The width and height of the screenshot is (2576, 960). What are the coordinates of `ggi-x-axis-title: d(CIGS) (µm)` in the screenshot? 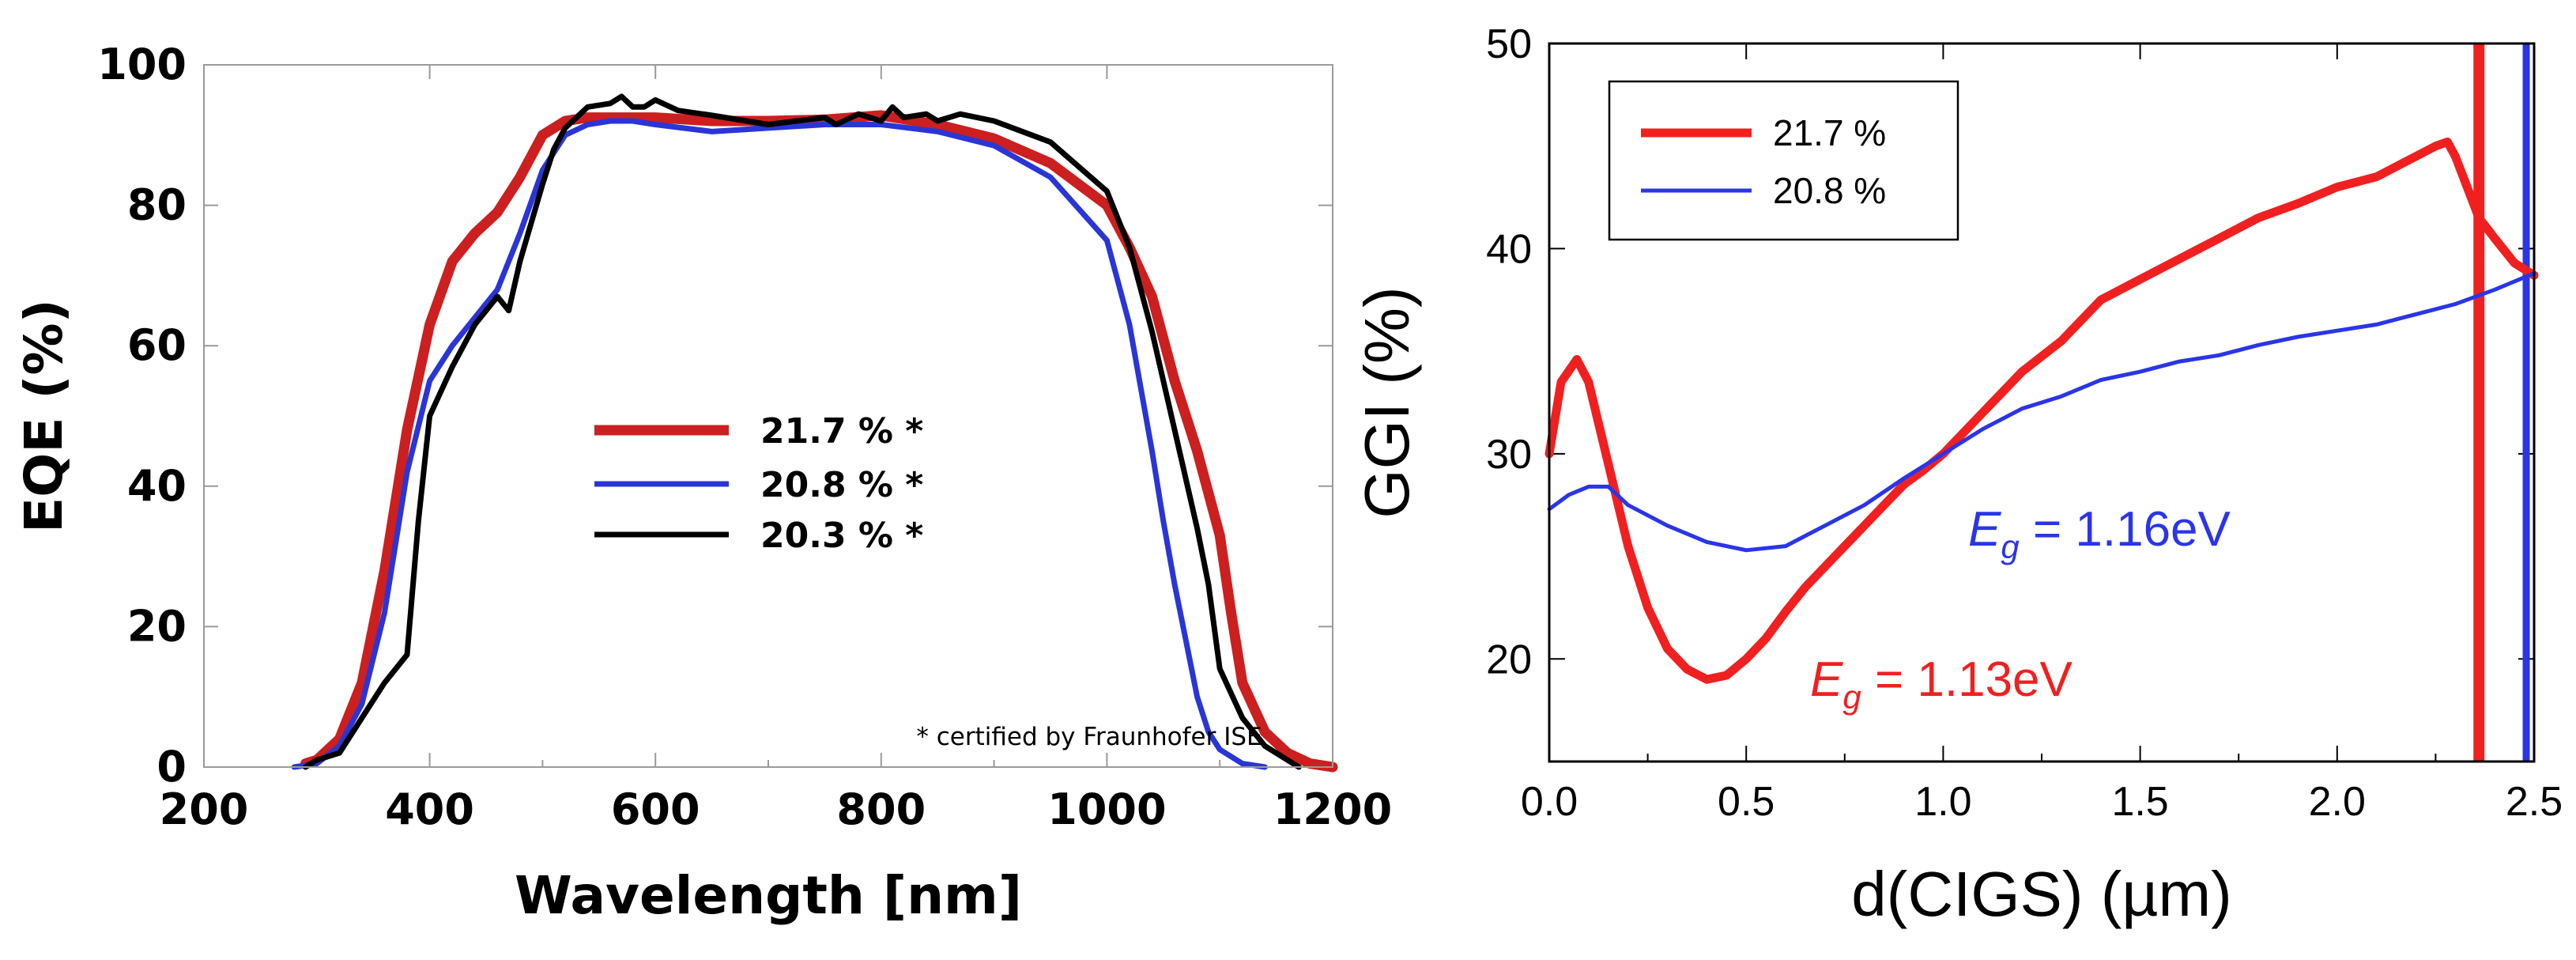 It's located at (2042, 894).